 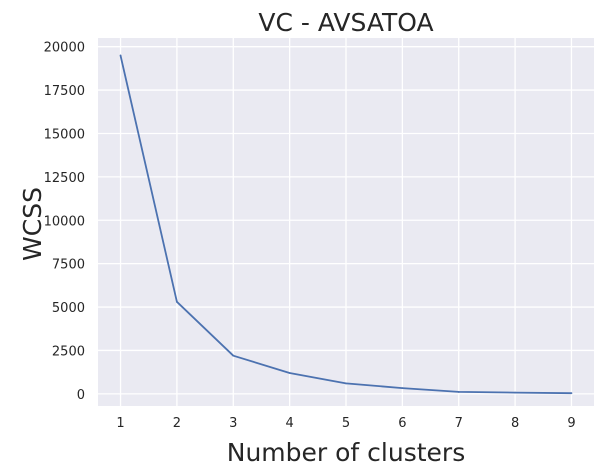 I want to click on y-tick-label: 10000, so click(x=64, y=221).